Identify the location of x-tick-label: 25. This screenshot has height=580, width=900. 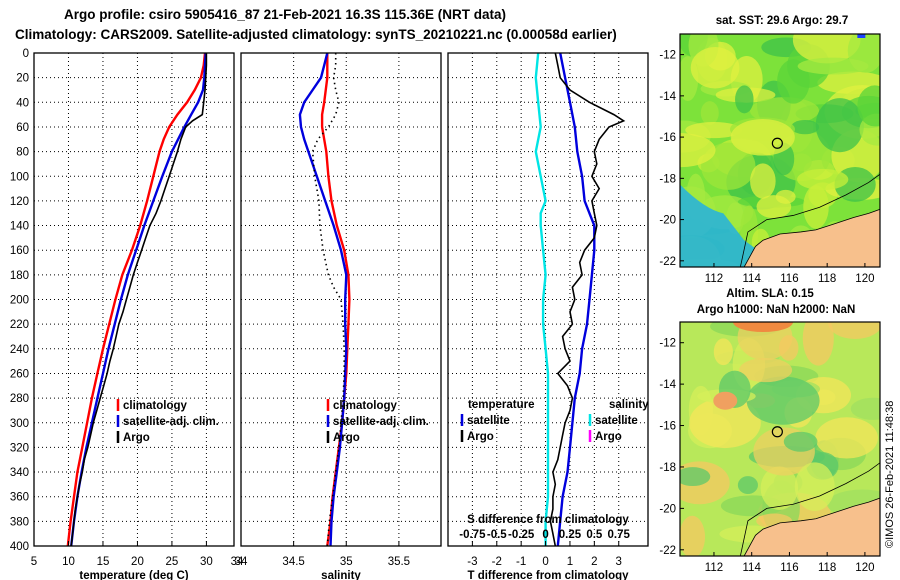
(172, 562).